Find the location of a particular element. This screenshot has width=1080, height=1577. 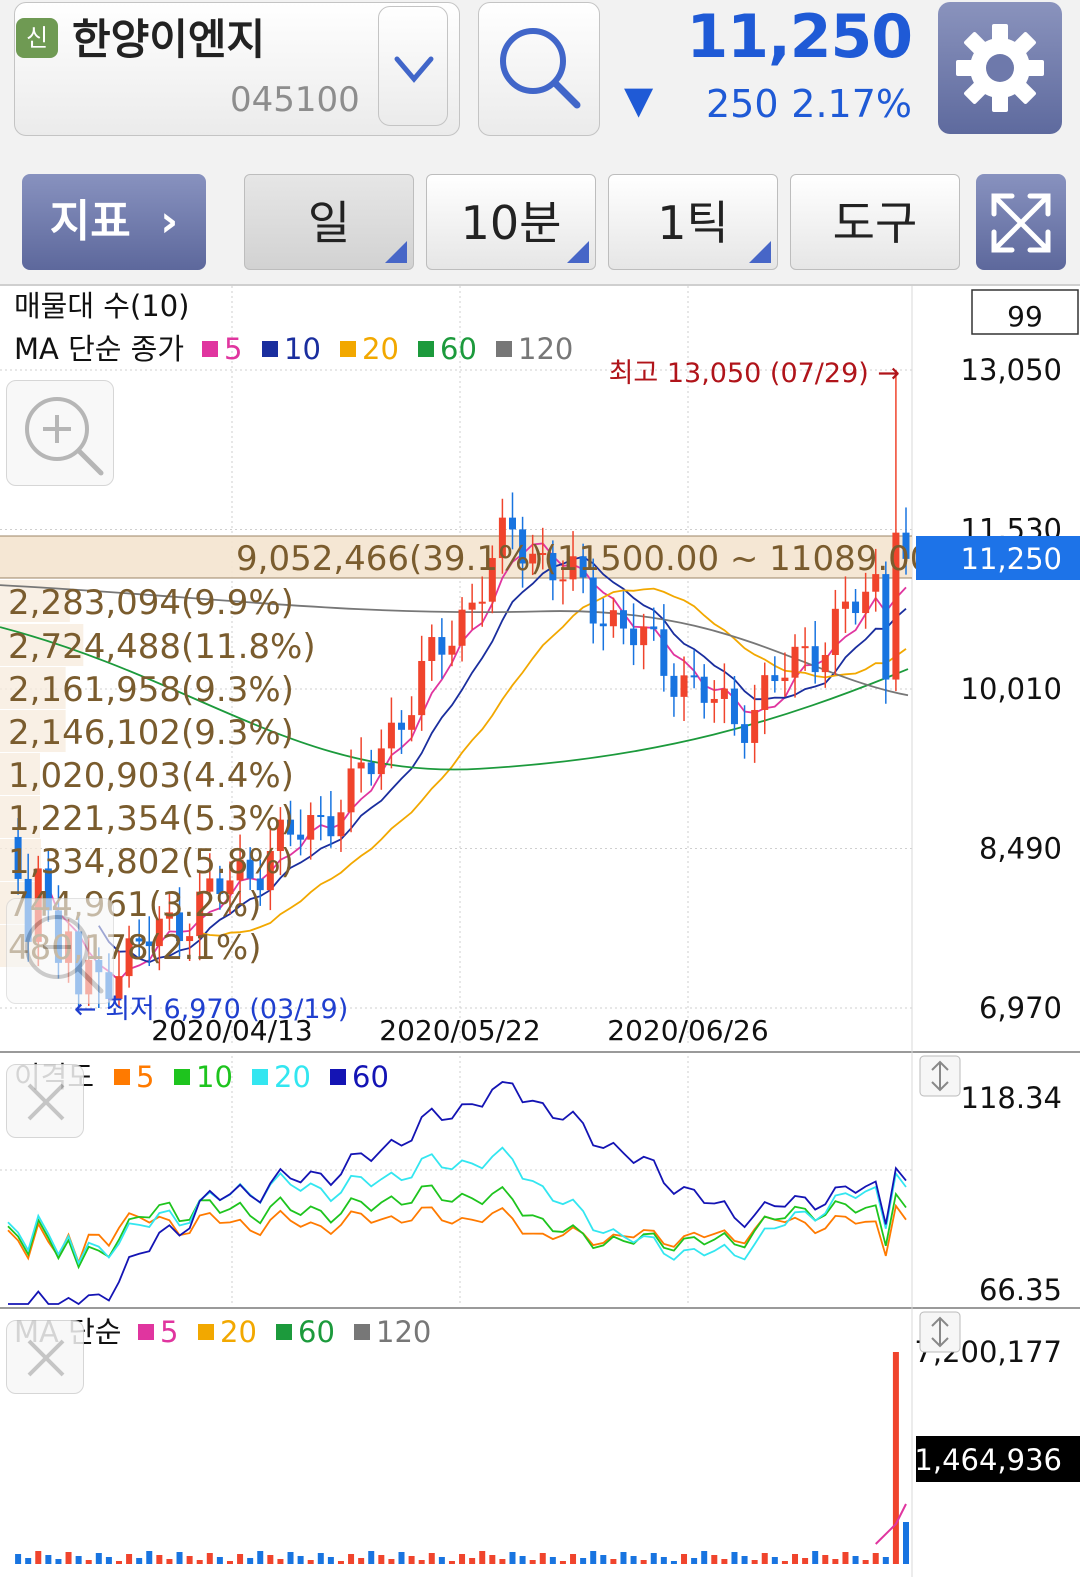

period-box is located at coordinates (1025, 312).